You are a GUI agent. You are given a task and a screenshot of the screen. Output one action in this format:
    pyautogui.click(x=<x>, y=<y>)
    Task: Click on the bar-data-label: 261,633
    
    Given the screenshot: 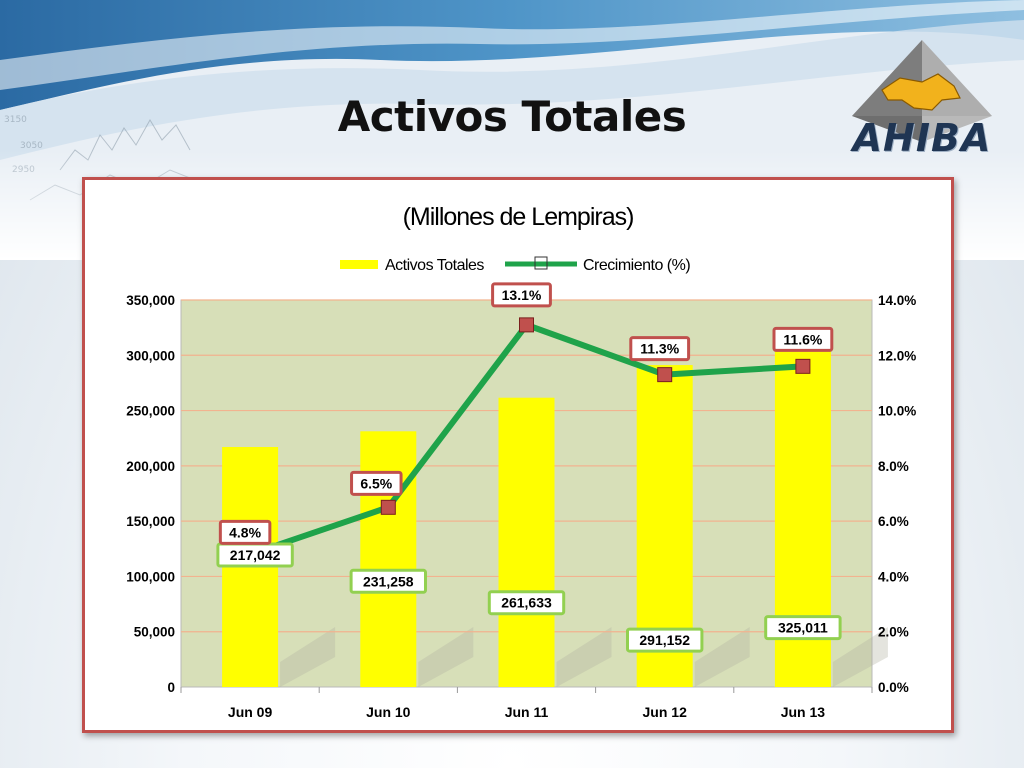 What is the action you would take?
    pyautogui.click(x=526, y=603)
    